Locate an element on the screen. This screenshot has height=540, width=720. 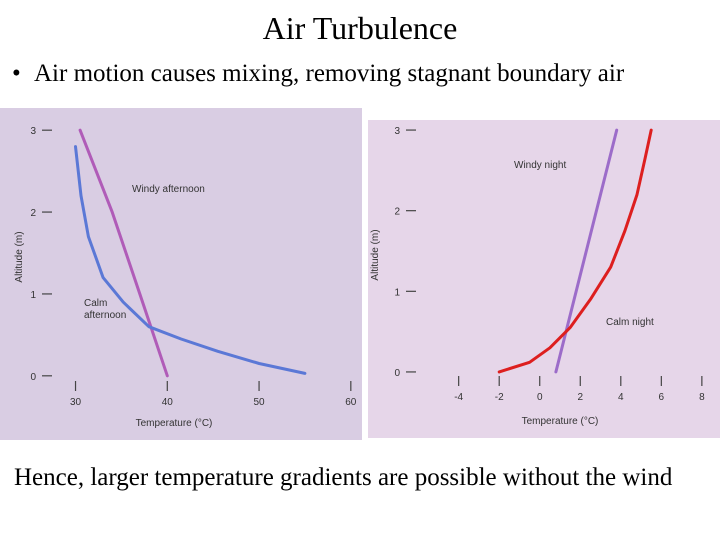
x-tick-label: 4 is located at coordinates (621, 397).